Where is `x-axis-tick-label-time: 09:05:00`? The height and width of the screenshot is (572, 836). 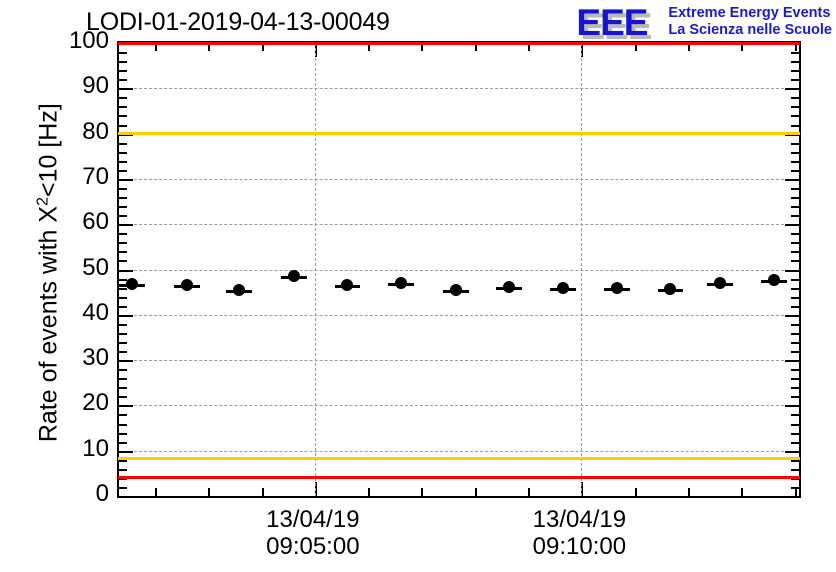 x-axis-tick-label-time: 09:05:00 is located at coordinates (313, 546).